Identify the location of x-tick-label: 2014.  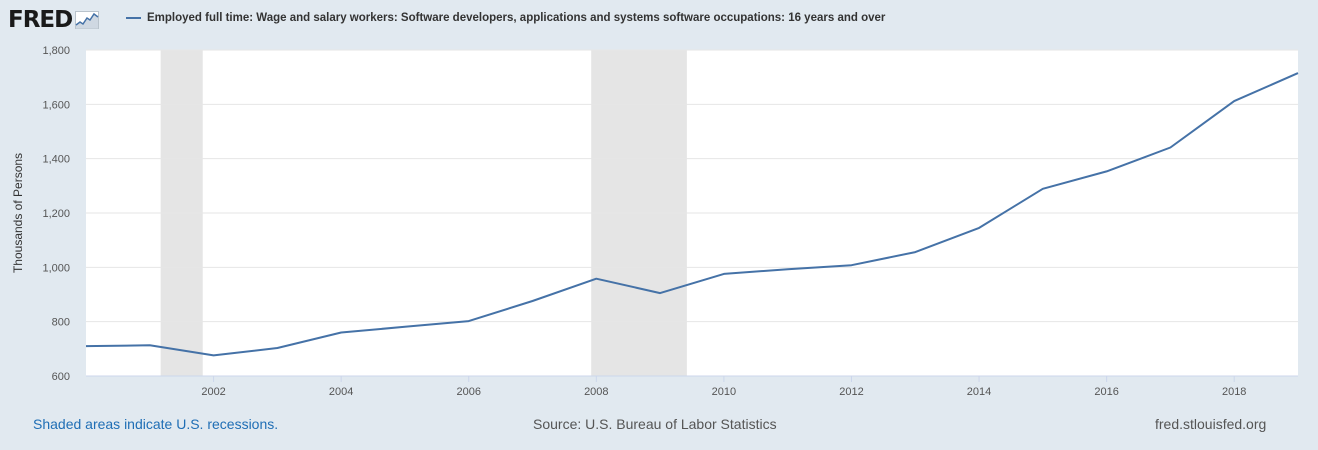
(979, 392).